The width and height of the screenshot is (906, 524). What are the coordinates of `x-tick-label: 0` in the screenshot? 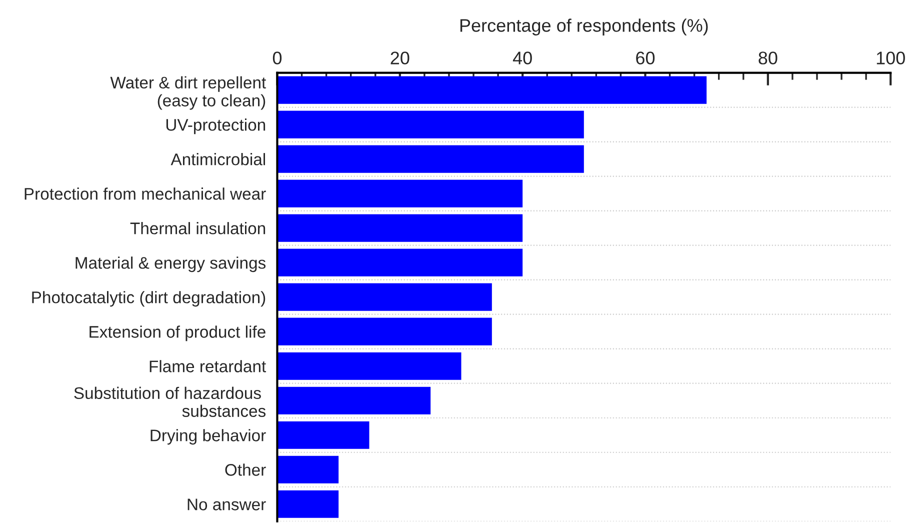 It's located at (277, 58).